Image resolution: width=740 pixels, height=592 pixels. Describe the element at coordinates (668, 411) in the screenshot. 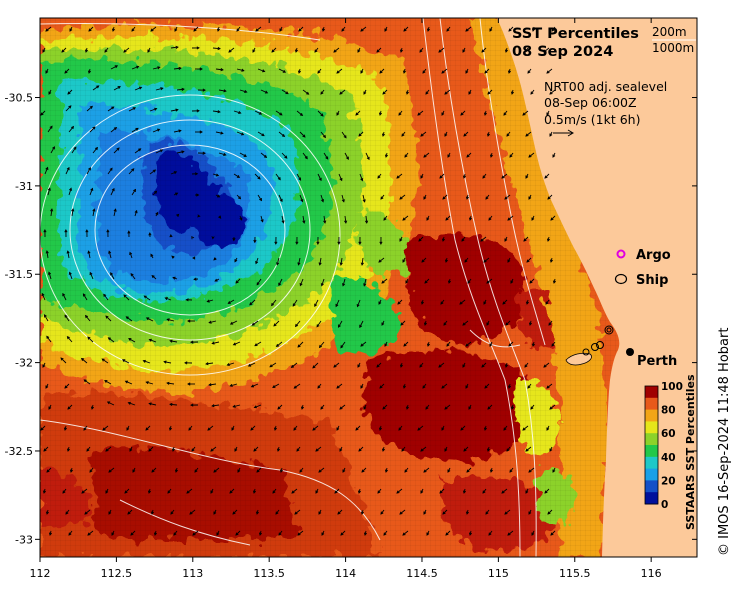

I see `colorbar-tick-label: 80` at that location.